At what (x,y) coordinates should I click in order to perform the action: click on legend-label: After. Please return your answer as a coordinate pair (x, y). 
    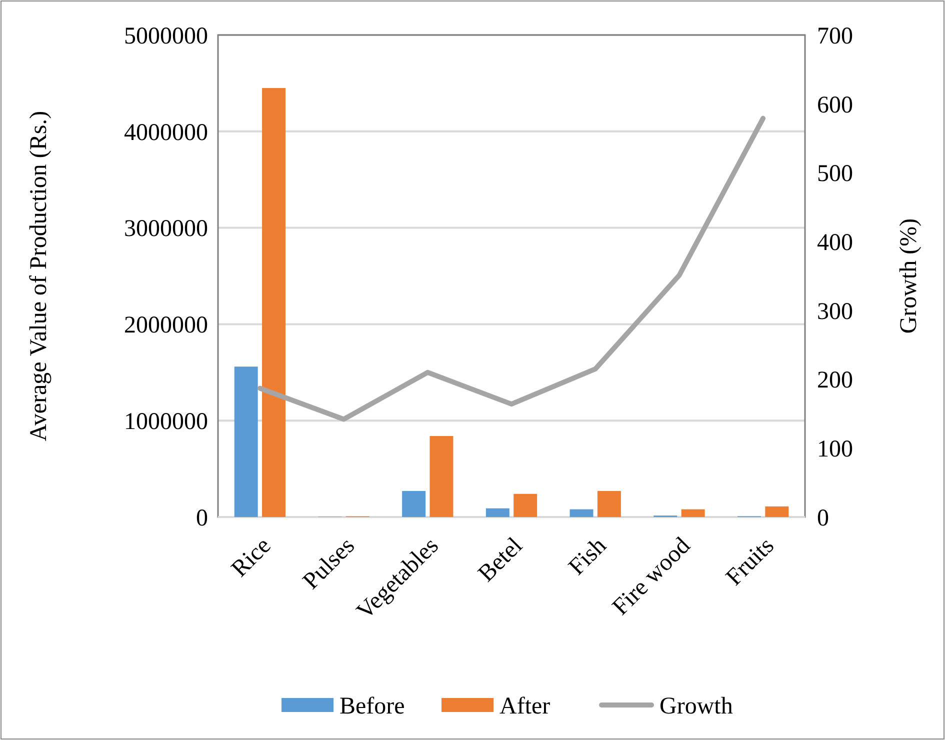
    Looking at the image, I should click on (525, 706).